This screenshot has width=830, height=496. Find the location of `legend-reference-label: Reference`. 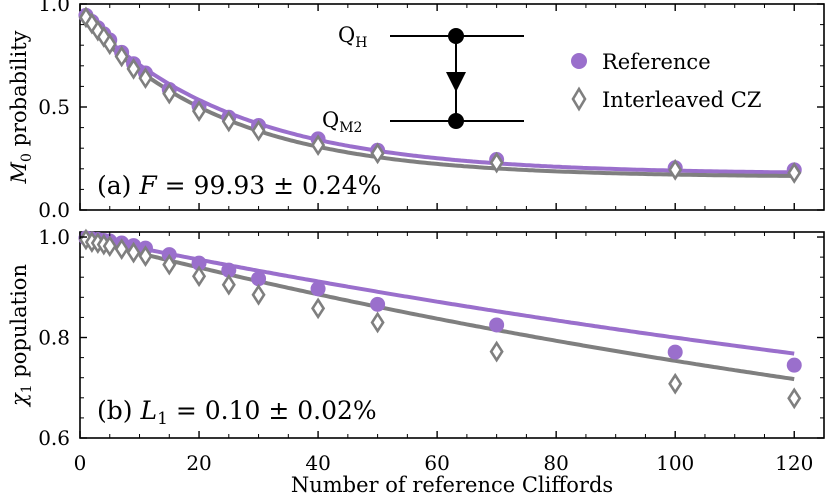

legend-reference-label: Reference is located at coordinates (656, 62).